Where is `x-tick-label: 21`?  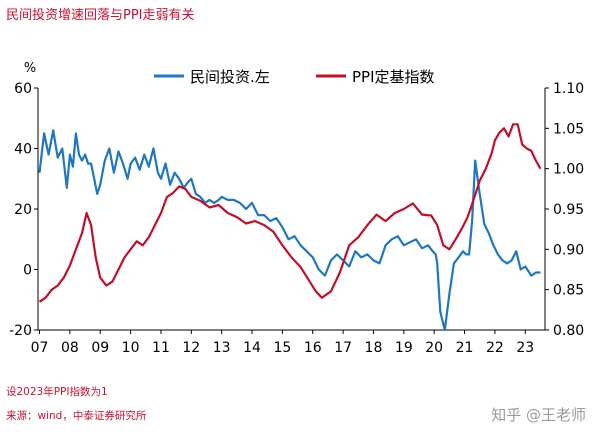
x-tick-label: 21 is located at coordinates (465, 348).